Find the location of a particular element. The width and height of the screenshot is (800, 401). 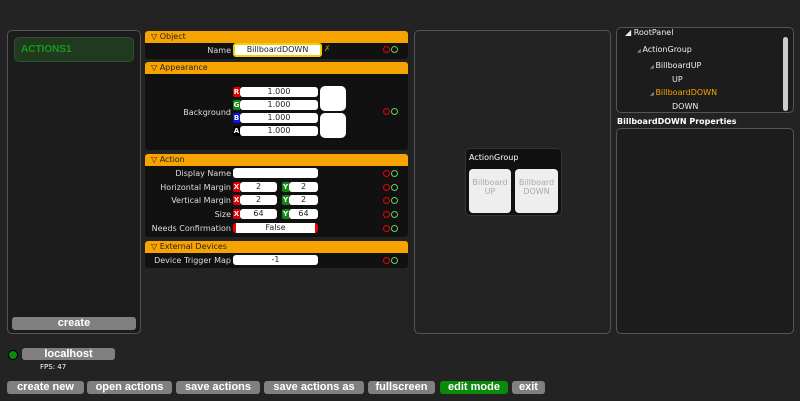

needs-confirmation-toggle: False is located at coordinates (275, 228).